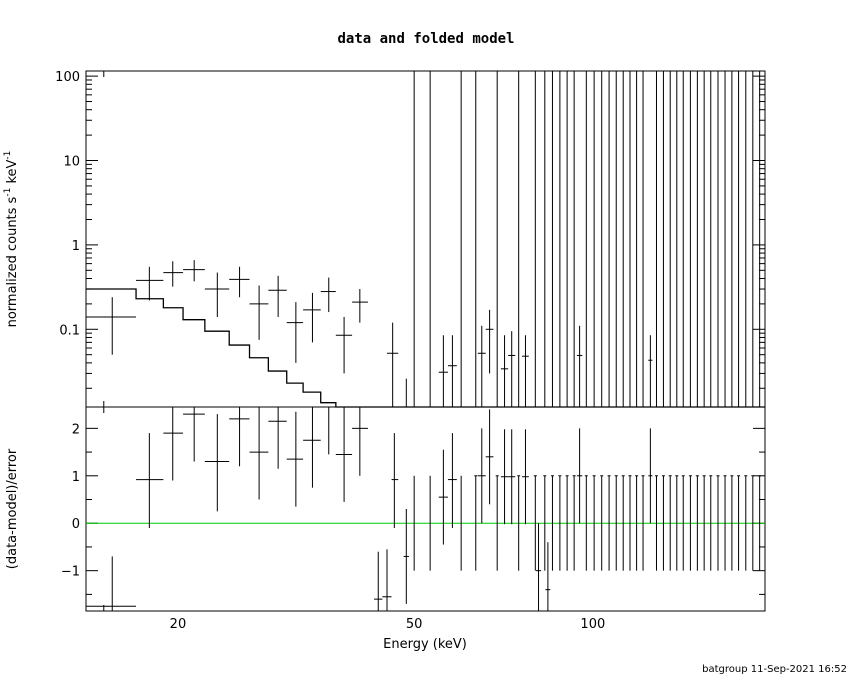 The width and height of the screenshot is (850, 680). Describe the element at coordinates (76, 246) in the screenshot. I see `top-y-tick-label: 1` at that location.